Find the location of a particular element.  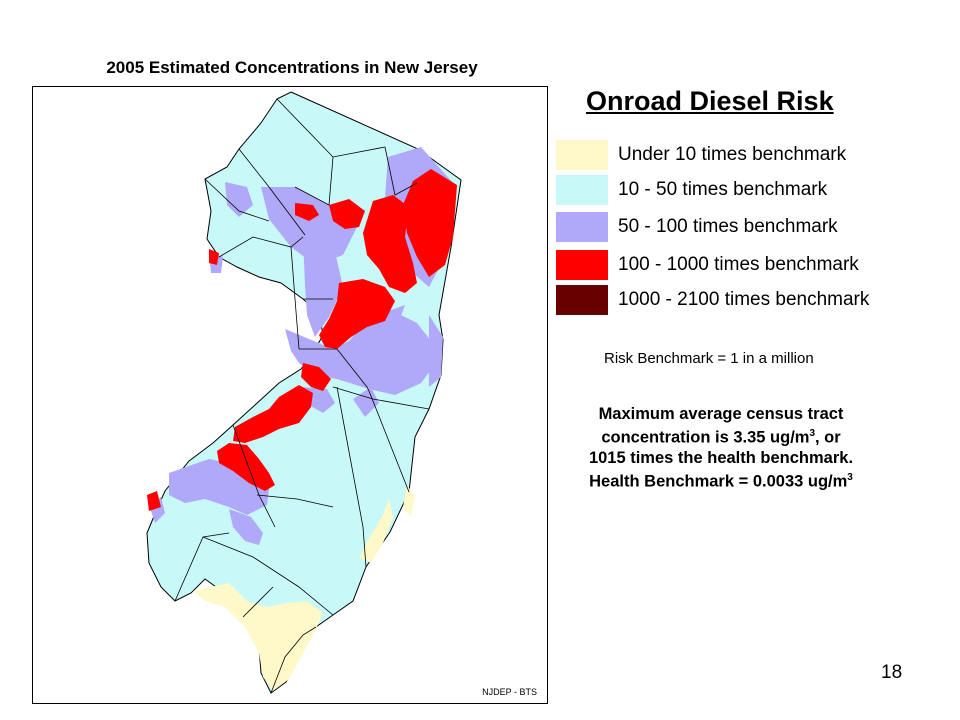

benchmark-note: Risk Benchmark = 1 in a million is located at coordinates (709, 358).